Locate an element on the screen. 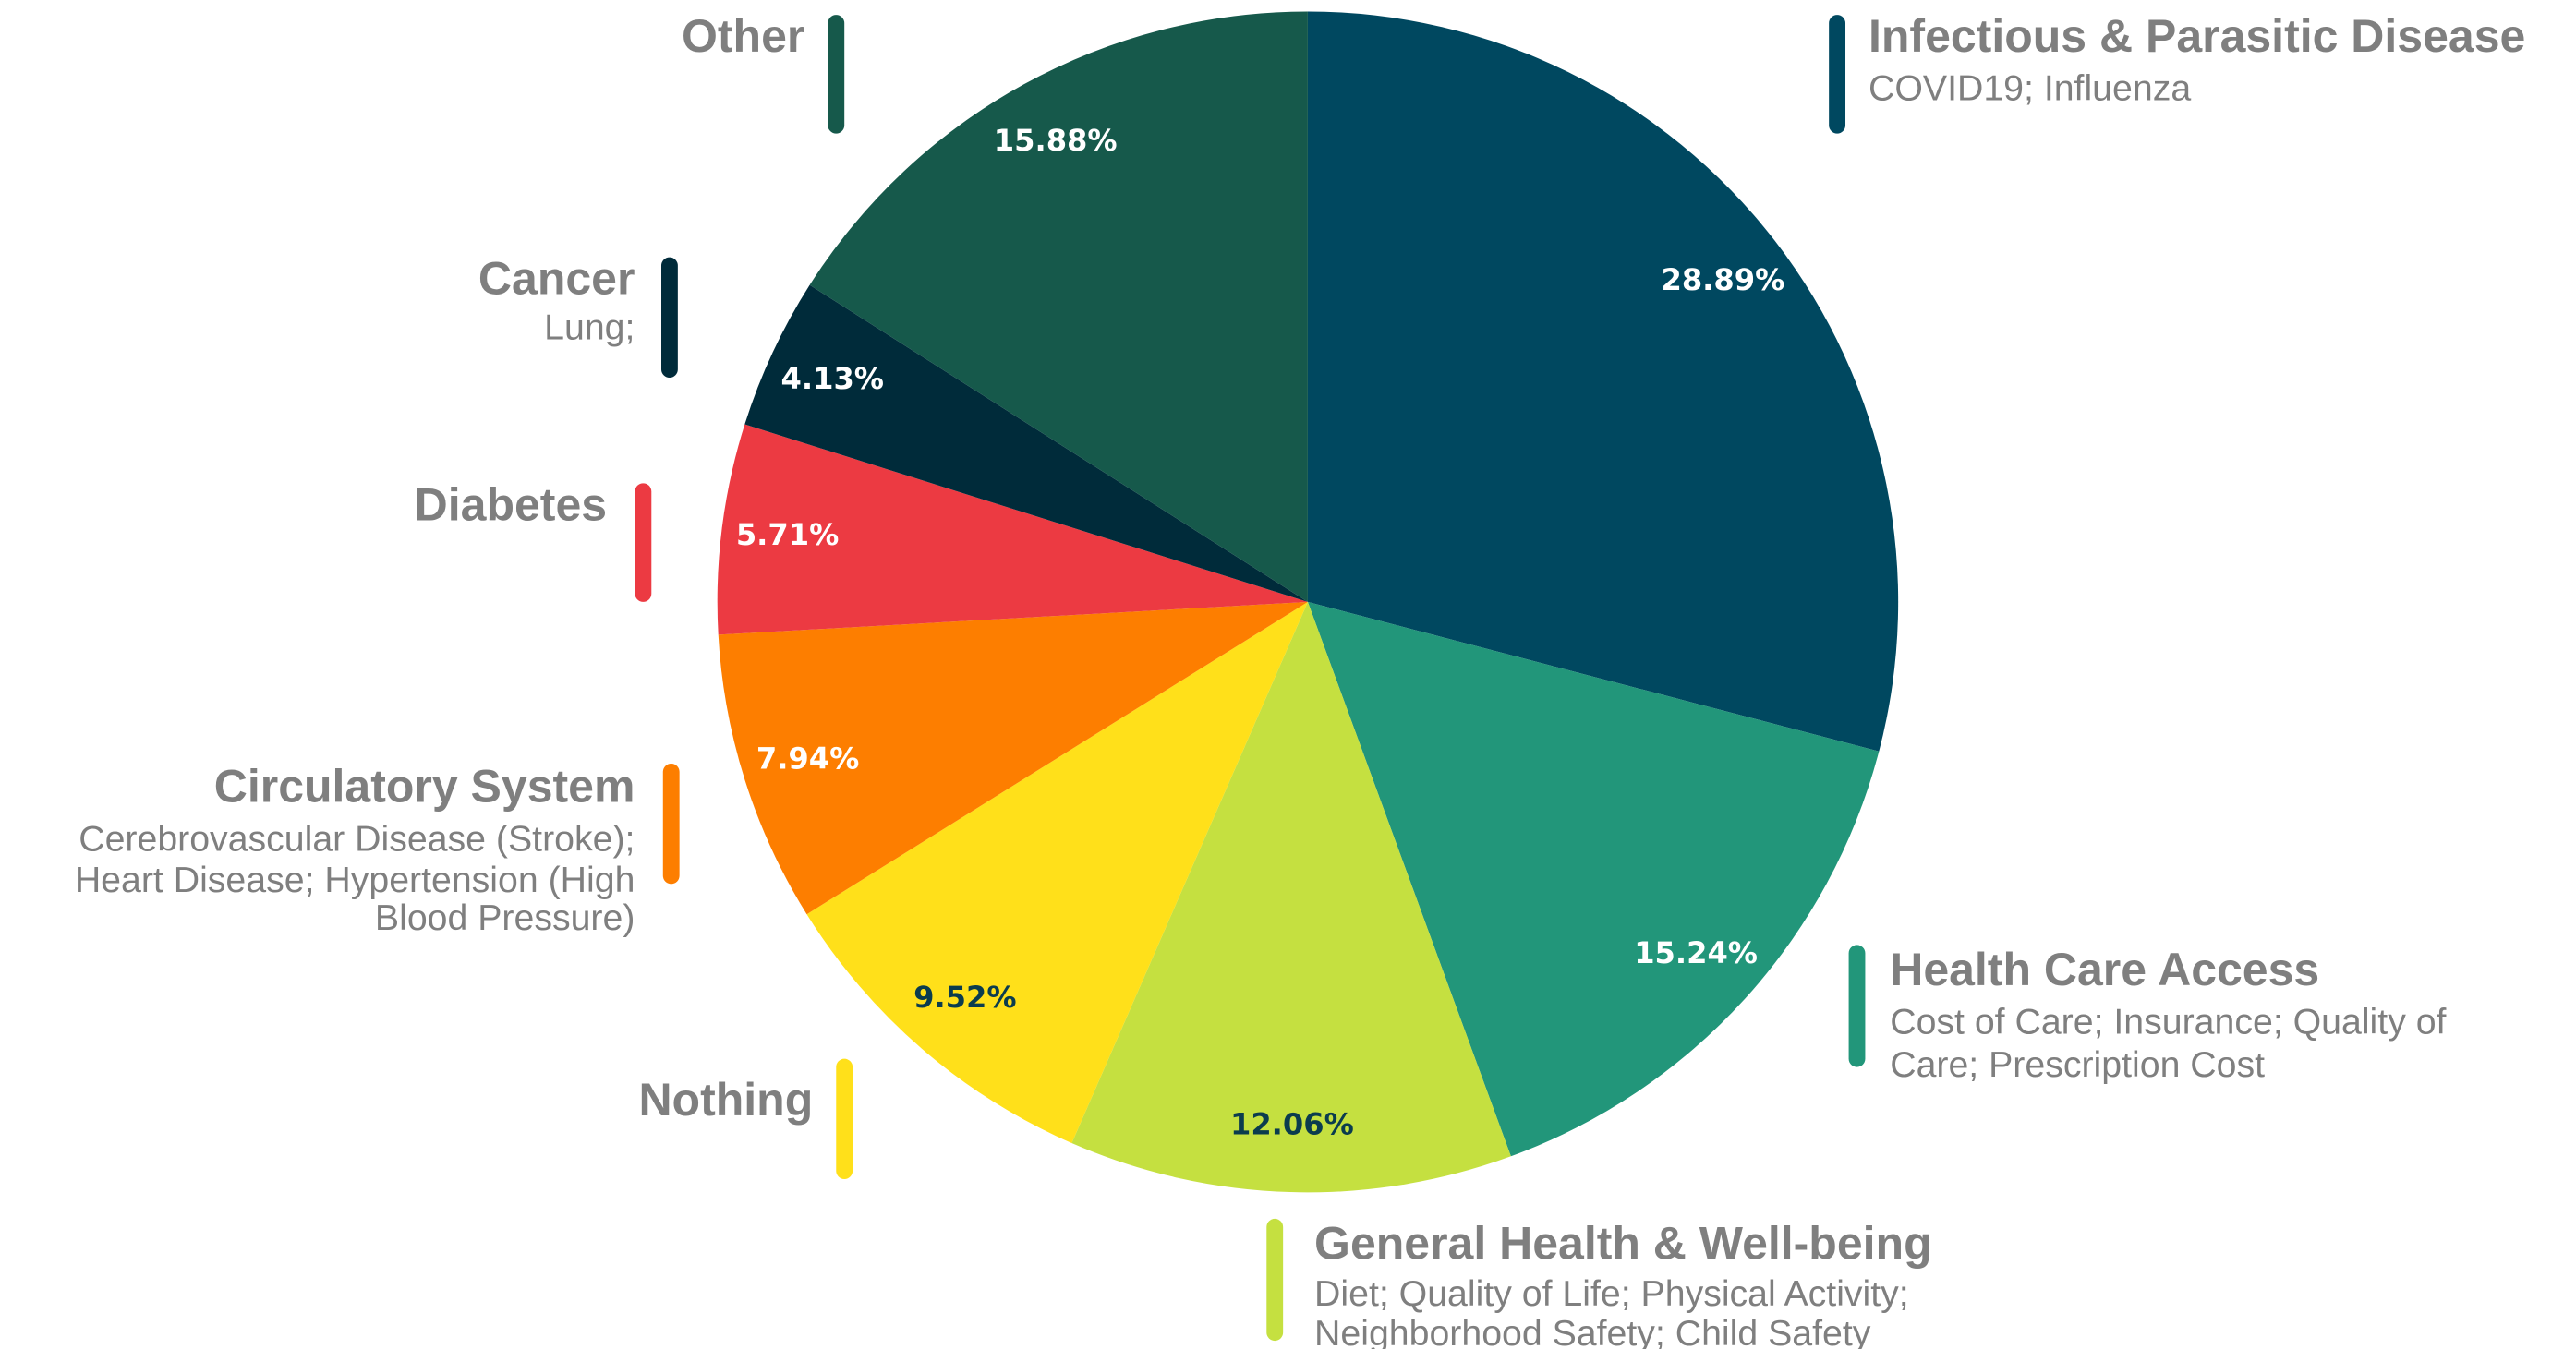  legend-title: Nothing is located at coordinates (725, 1100).